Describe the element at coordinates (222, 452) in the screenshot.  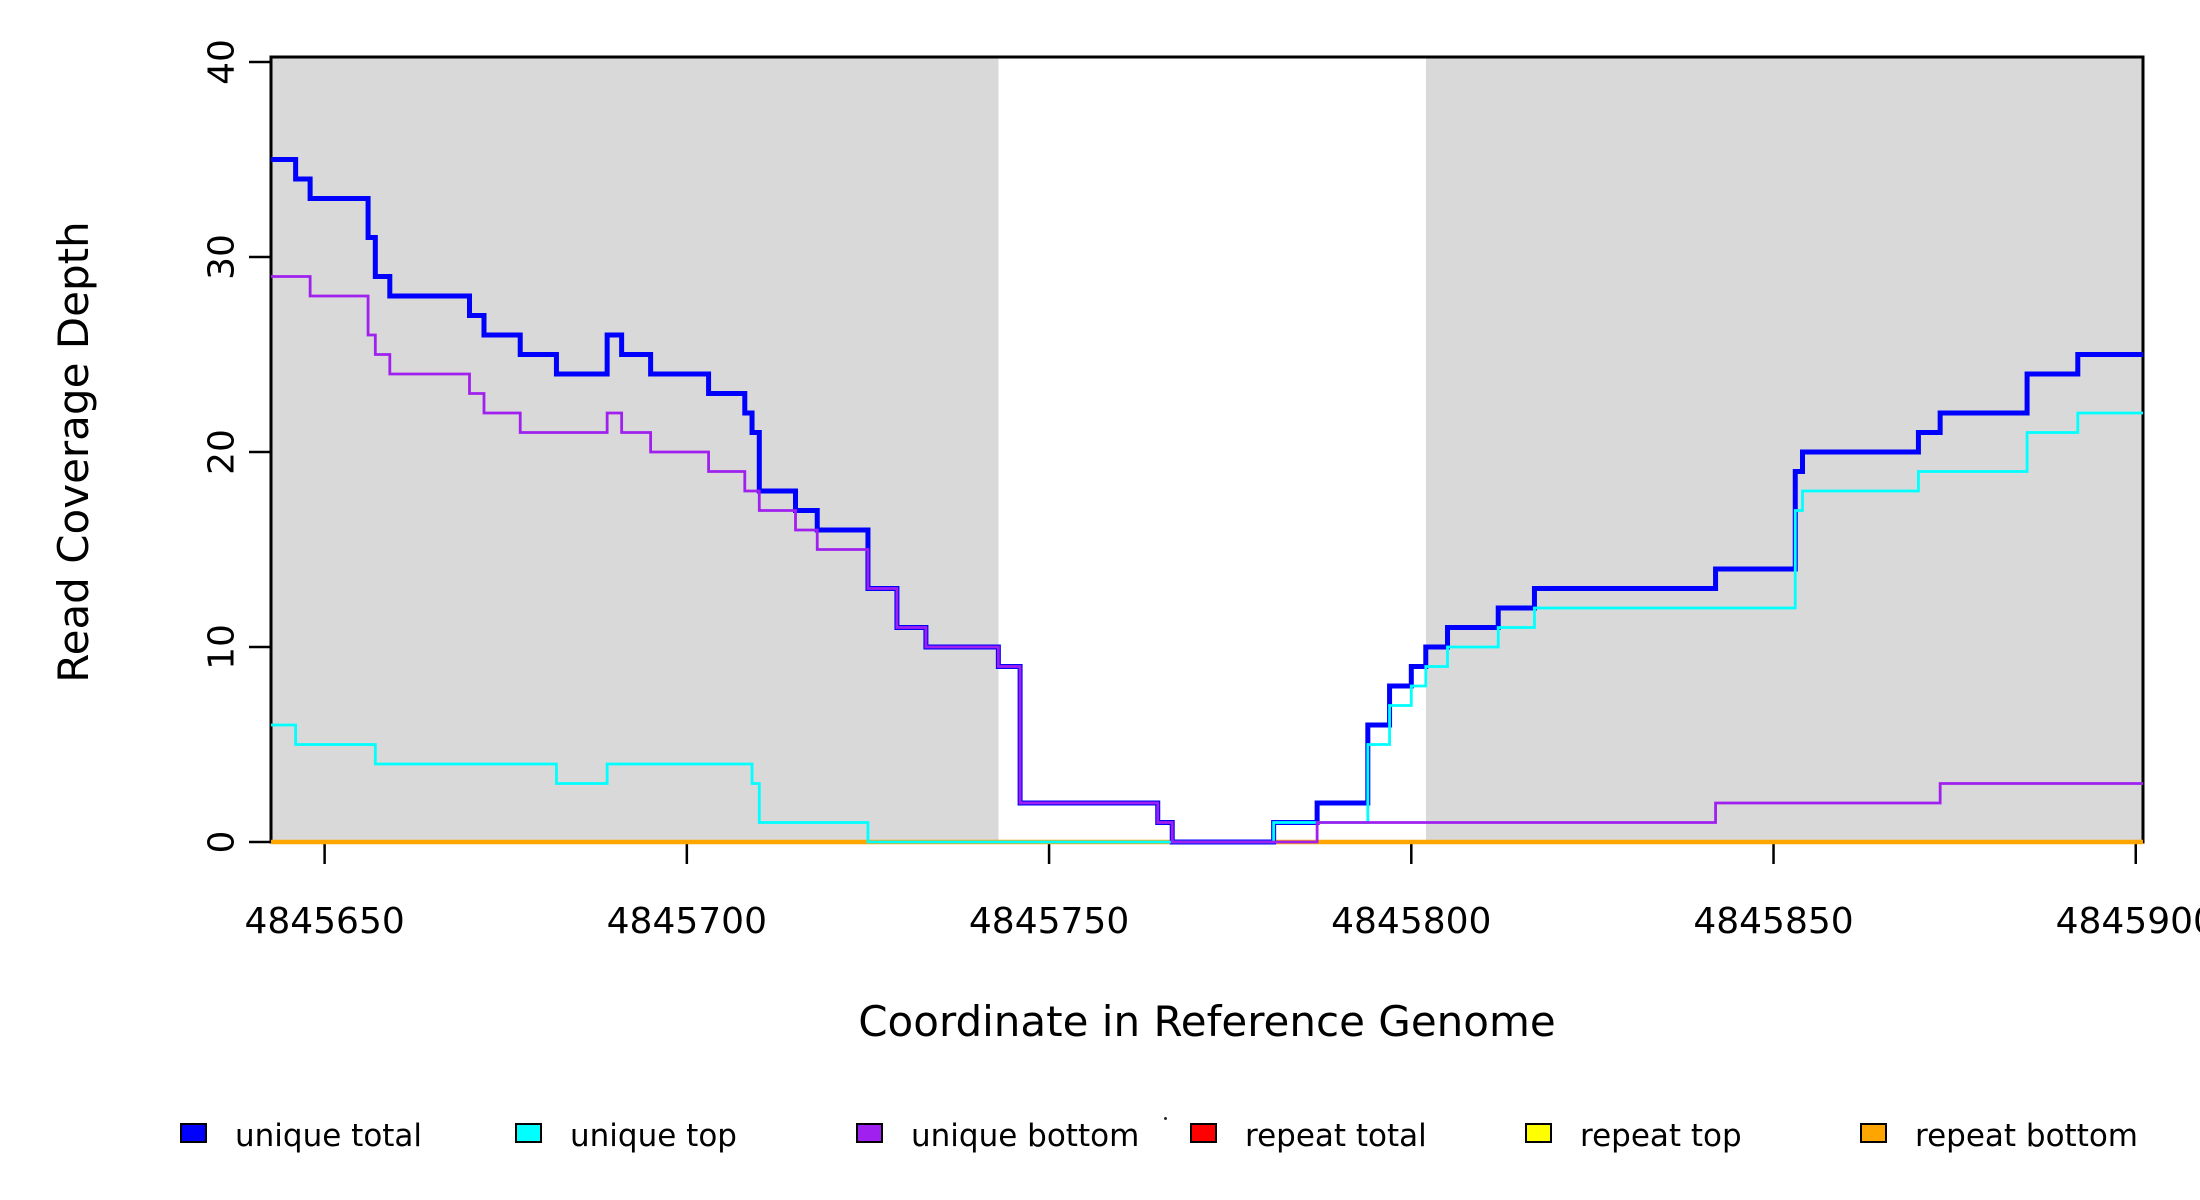
I see `y-tick-label: 20` at that location.